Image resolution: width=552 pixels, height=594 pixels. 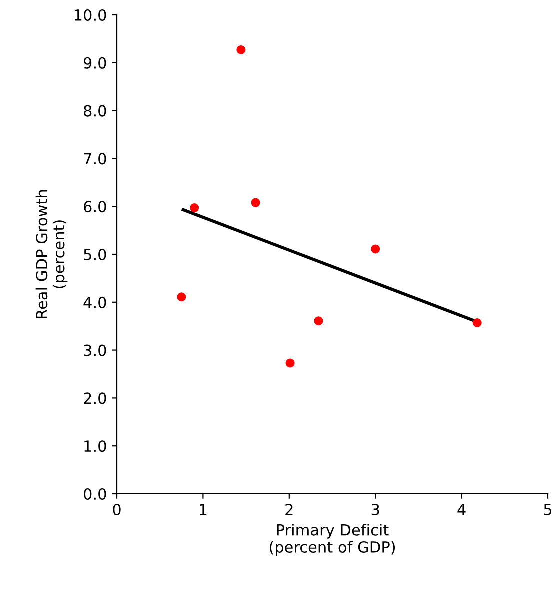 I want to click on y-tick-label: 7.0, so click(x=95, y=159).